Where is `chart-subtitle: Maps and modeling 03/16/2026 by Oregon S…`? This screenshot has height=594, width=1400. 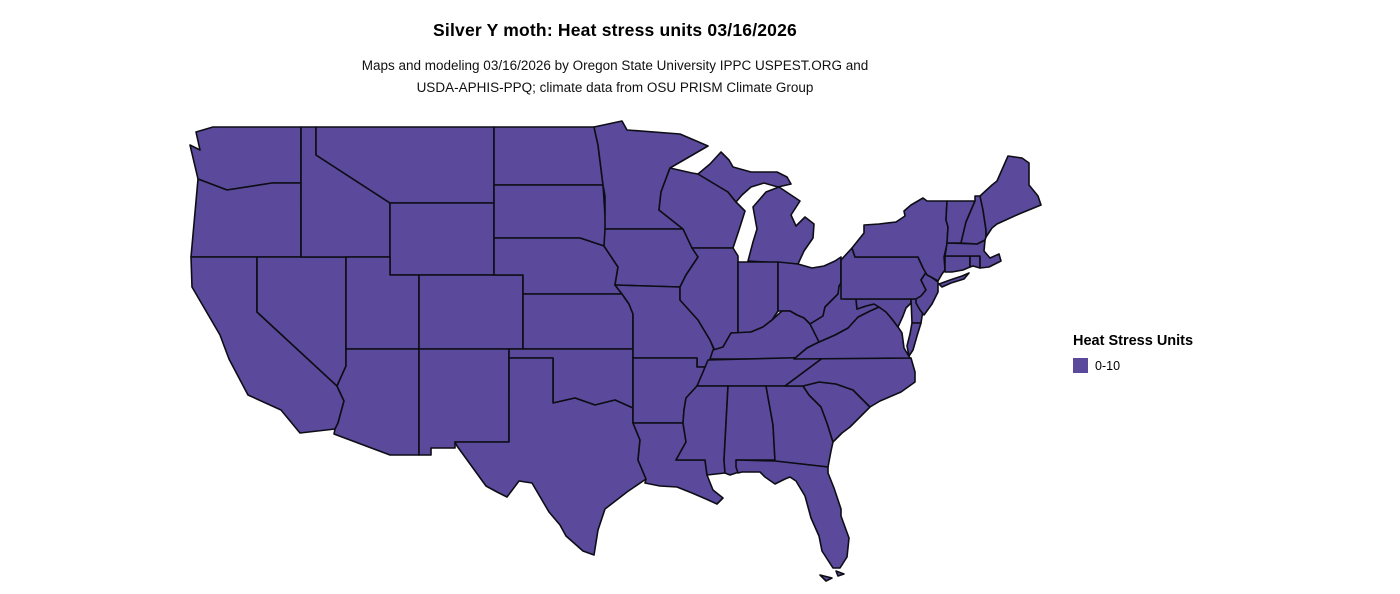
chart-subtitle: Maps and modeling 03/16/2026 by Oregon S… is located at coordinates (615, 77).